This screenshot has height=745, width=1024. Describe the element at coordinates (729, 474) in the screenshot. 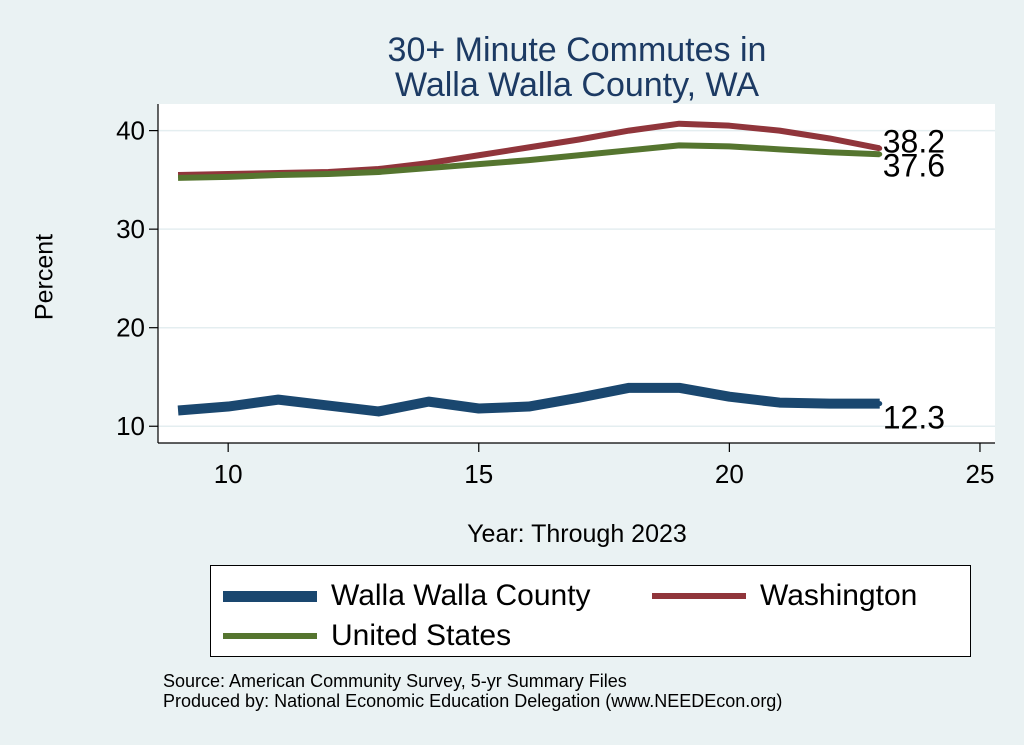

I see `x-tick-label-20: 20` at that location.